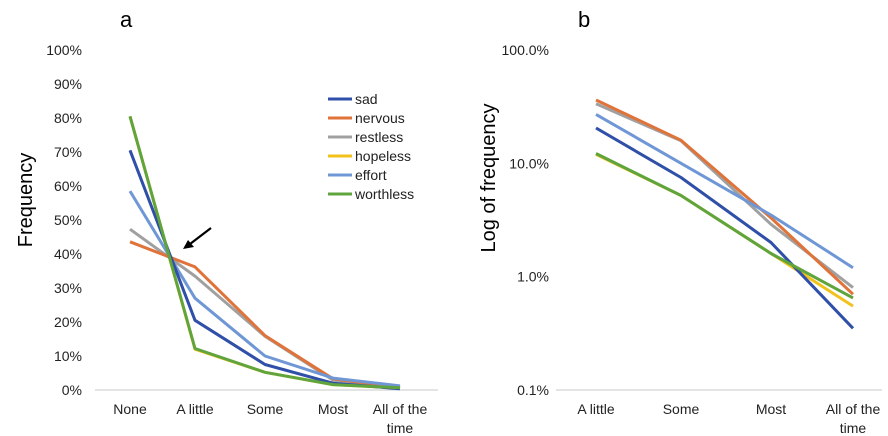 The height and width of the screenshot is (436, 888). What do you see at coordinates (333, 409) in the screenshot?
I see `chart-a-x-tick-label: Most` at bounding box center [333, 409].